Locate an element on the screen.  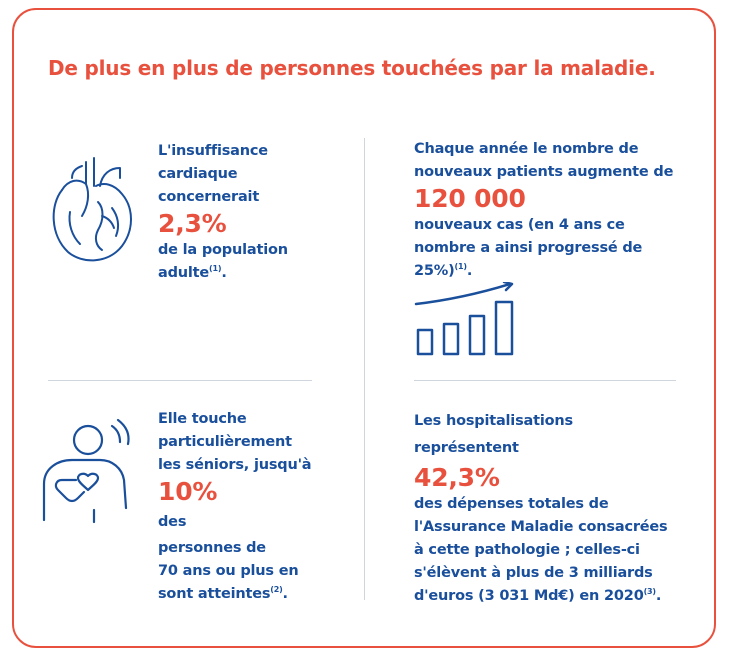
patients-line4: nombre a ainsi progressé de is located at coordinates (528, 248).